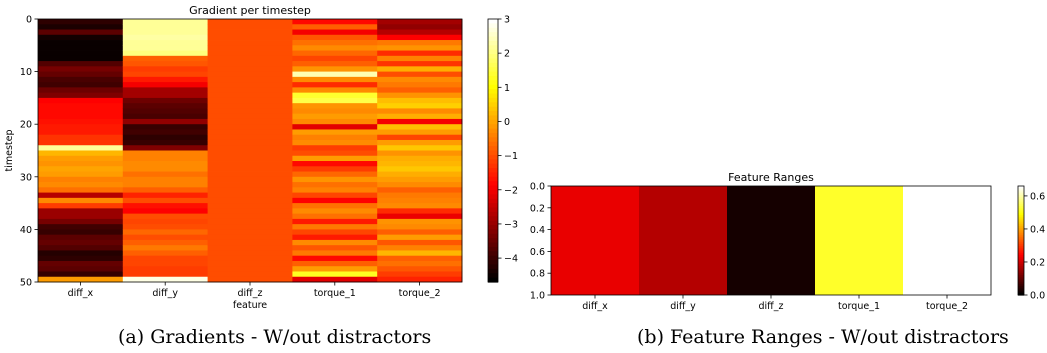 The height and width of the screenshot is (353, 1047). What do you see at coordinates (335, 293) in the screenshot?
I see `x-tick-label: torque_1` at bounding box center [335, 293].